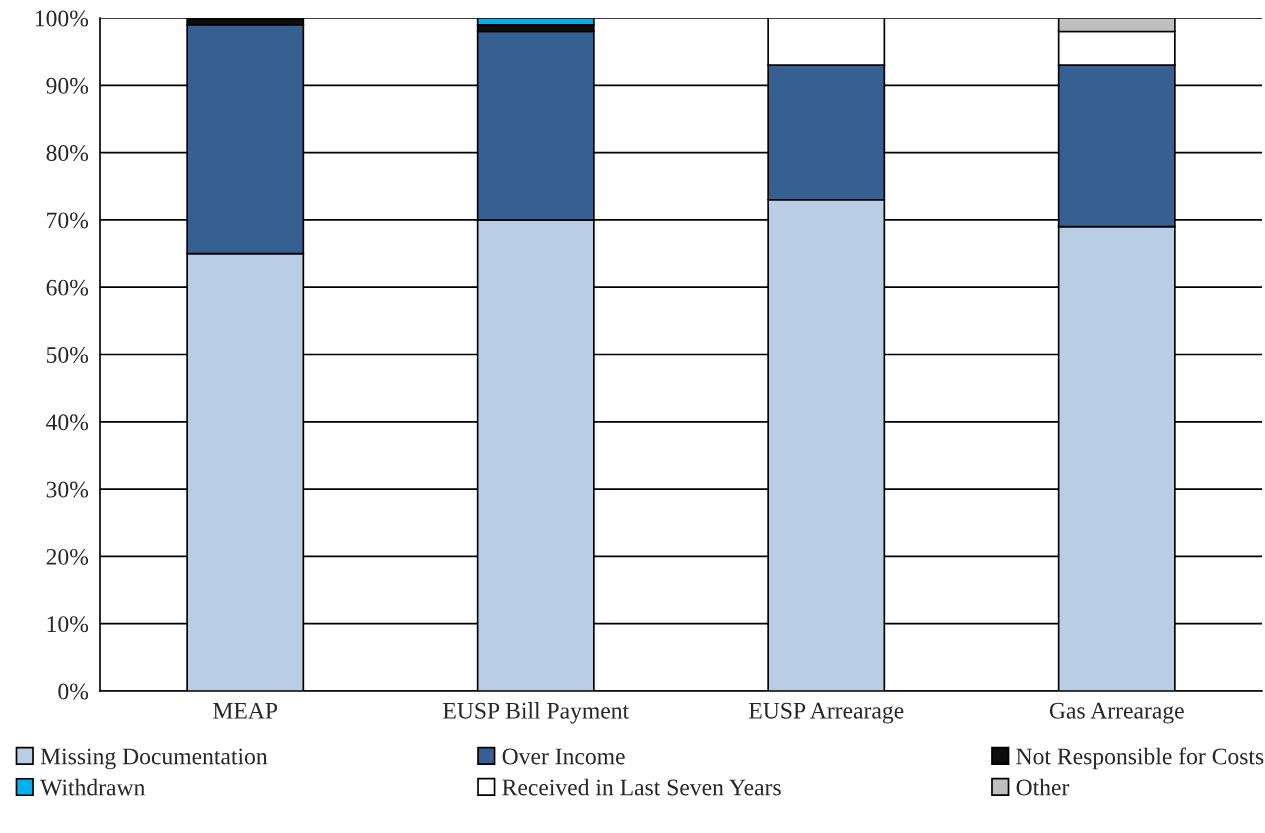  I want to click on legend-label: Missing Documentation, so click(154, 759).